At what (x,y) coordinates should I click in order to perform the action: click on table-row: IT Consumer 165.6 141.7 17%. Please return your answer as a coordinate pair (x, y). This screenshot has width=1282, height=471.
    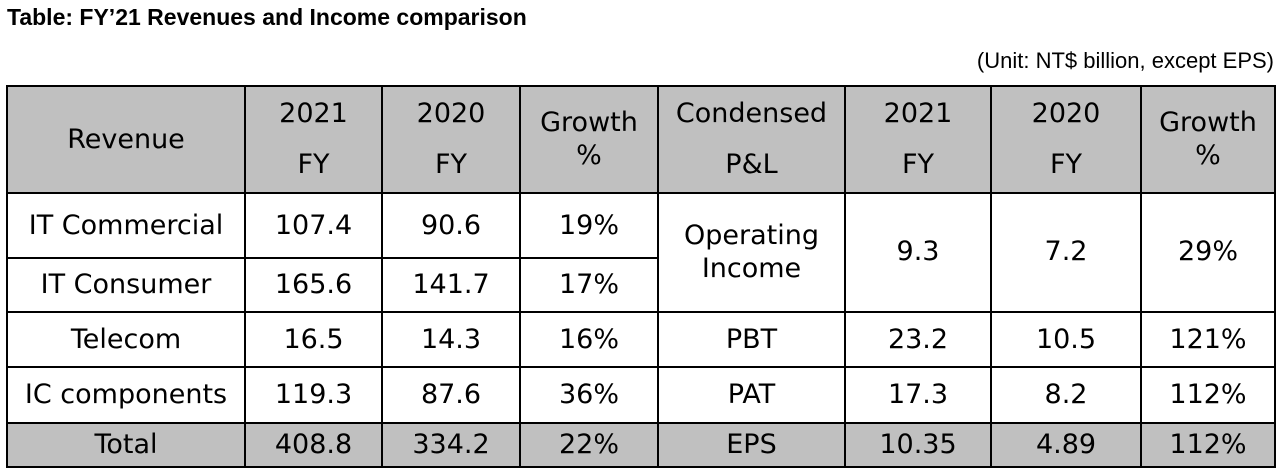
    Looking at the image, I should click on (640, 285).